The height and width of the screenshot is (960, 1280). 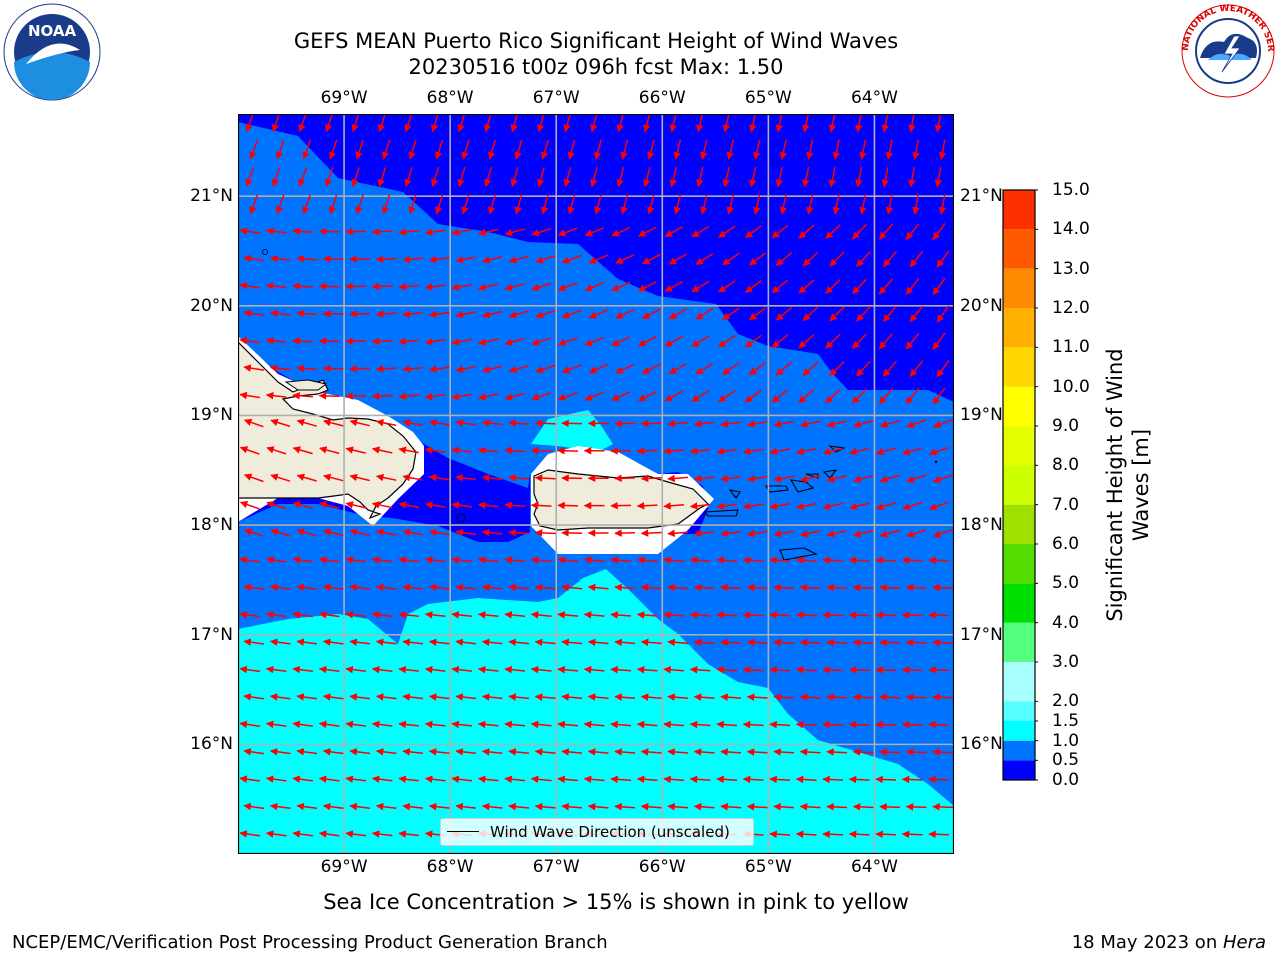 What do you see at coordinates (981, 305) in the screenshot?
I see `lat-tick-label-right: 20°N` at bounding box center [981, 305].